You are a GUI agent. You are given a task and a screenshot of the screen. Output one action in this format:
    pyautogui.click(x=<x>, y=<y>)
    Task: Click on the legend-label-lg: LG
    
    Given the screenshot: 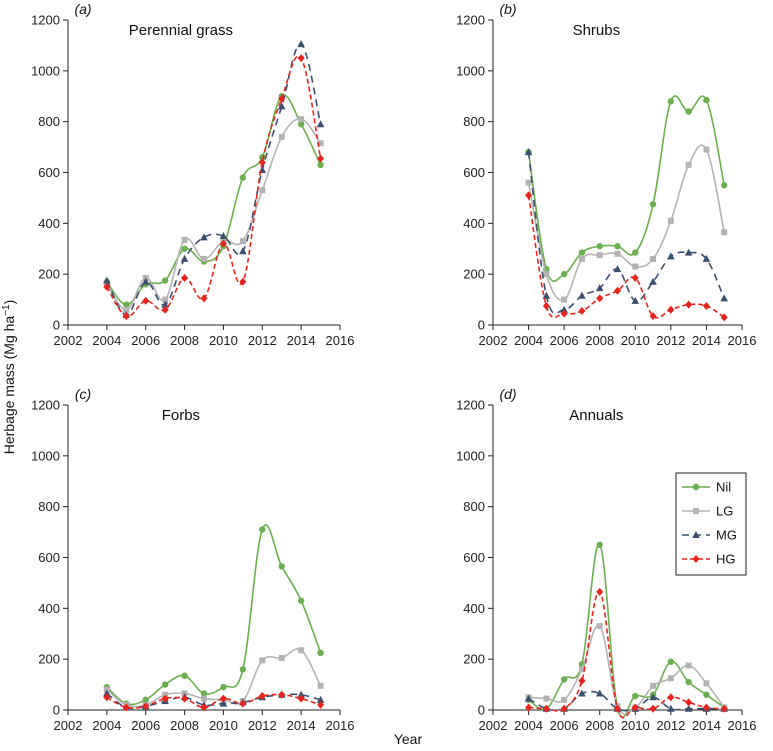 What is the action you would take?
    pyautogui.click(x=724, y=511)
    